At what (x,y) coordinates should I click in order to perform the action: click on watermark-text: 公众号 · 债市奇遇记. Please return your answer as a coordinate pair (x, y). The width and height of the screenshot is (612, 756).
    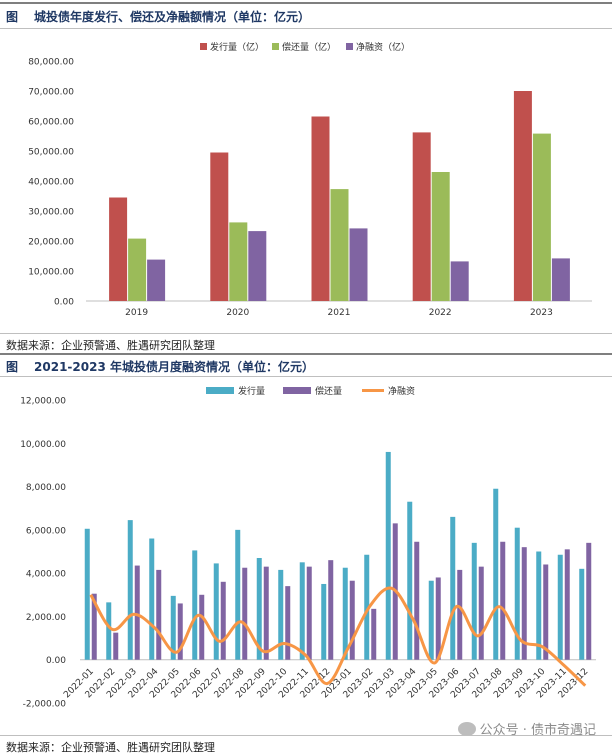
    Looking at the image, I should click on (537, 730).